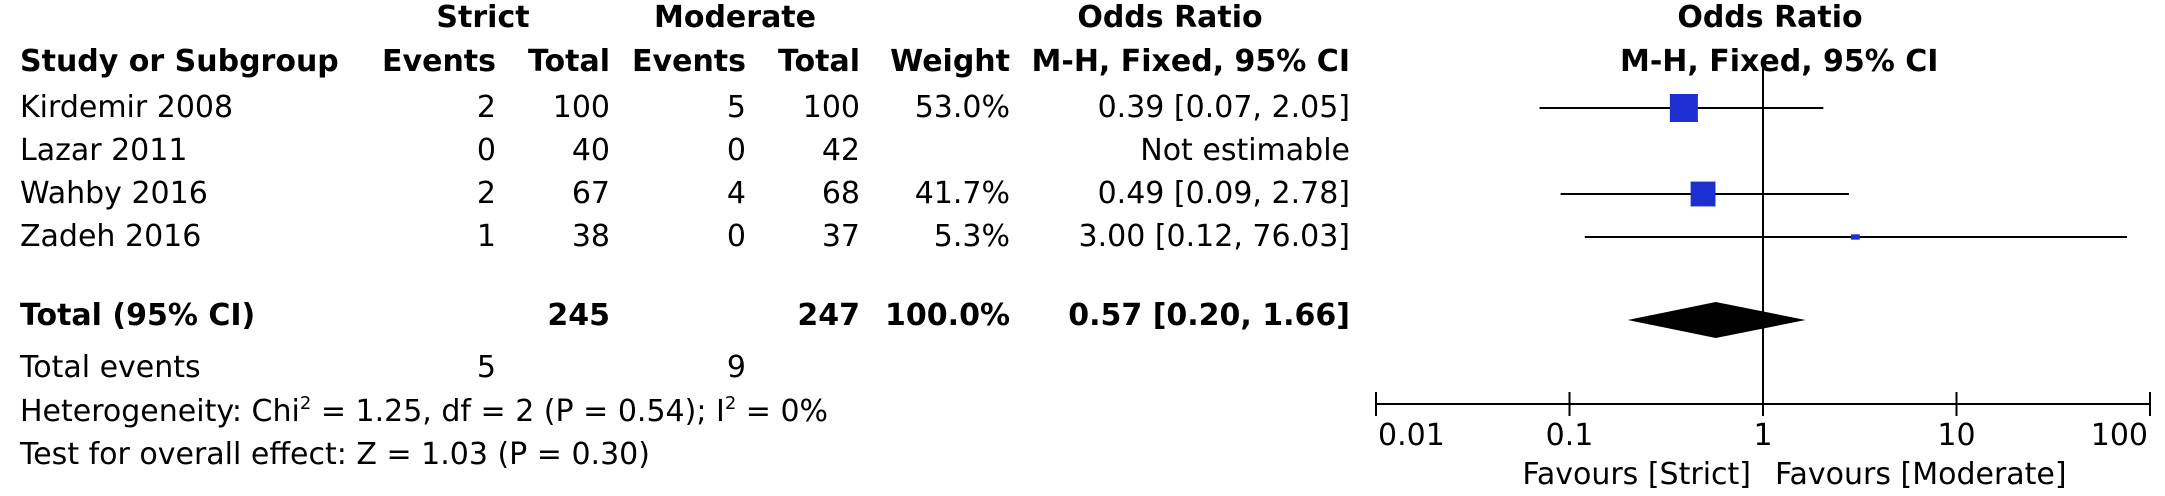  I want to click on col-weight: Weight, so click(950, 61).